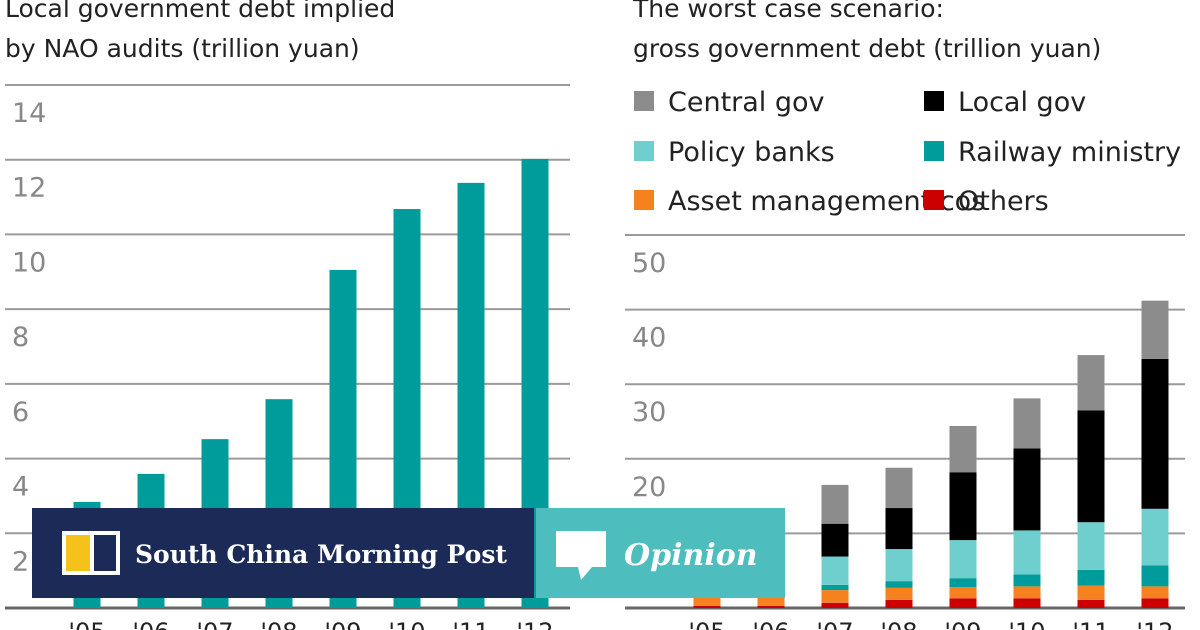 The height and width of the screenshot is (630, 1200). I want to click on banner-label: Opinion, so click(691, 555).